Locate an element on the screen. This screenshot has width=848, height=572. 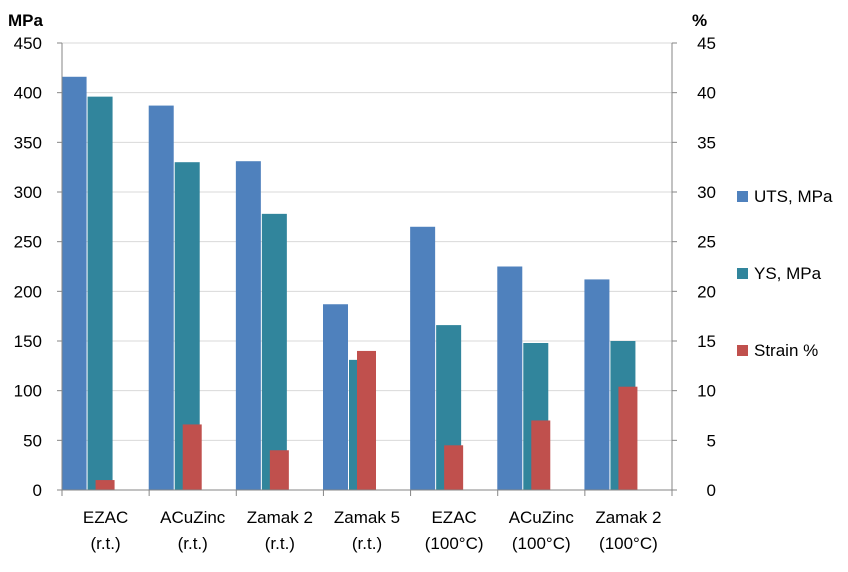
left-tick-label: 450 is located at coordinates (28, 43).